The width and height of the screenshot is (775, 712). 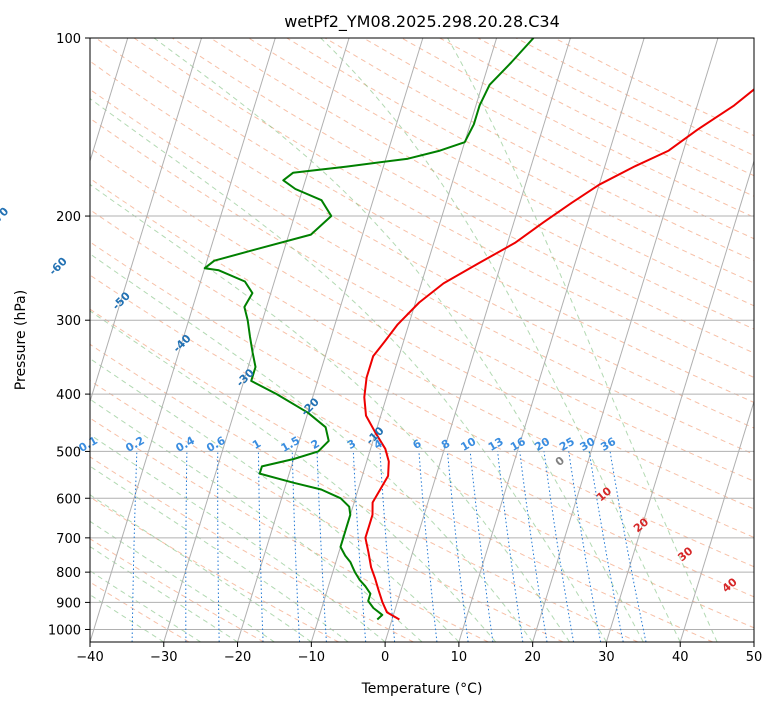 I want to click on moist-adiabat-label: 40, so click(x=730, y=585).